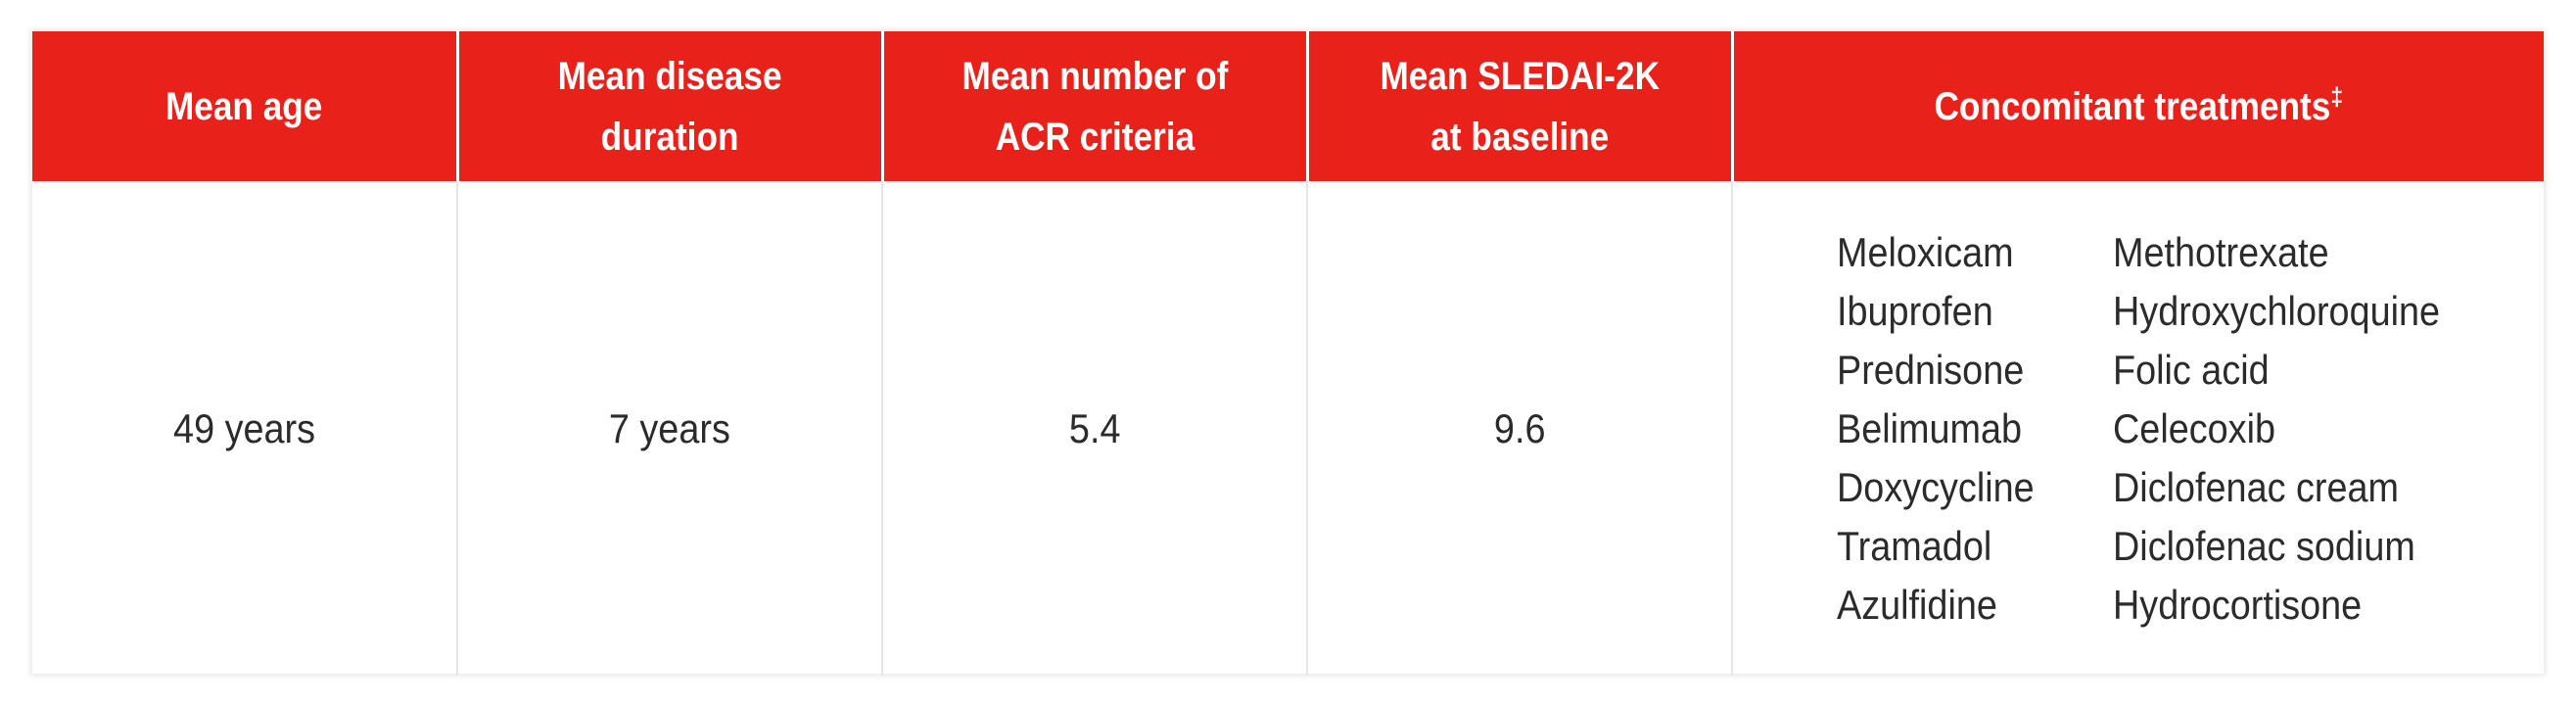  What do you see at coordinates (2191, 369) in the screenshot?
I see `treatment-item: Folic acid` at bounding box center [2191, 369].